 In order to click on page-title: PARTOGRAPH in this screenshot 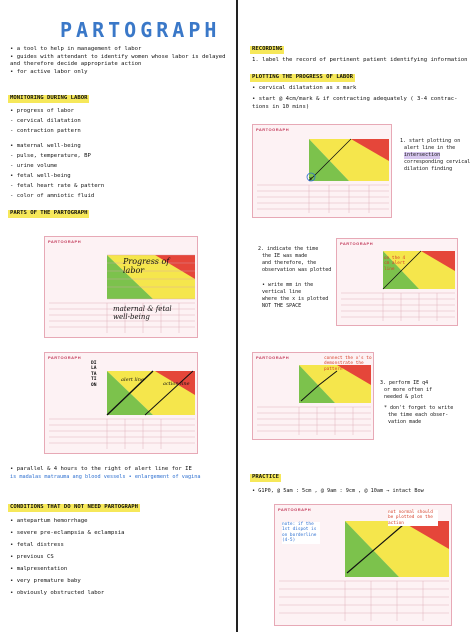, I will do `click(140, 30)`.